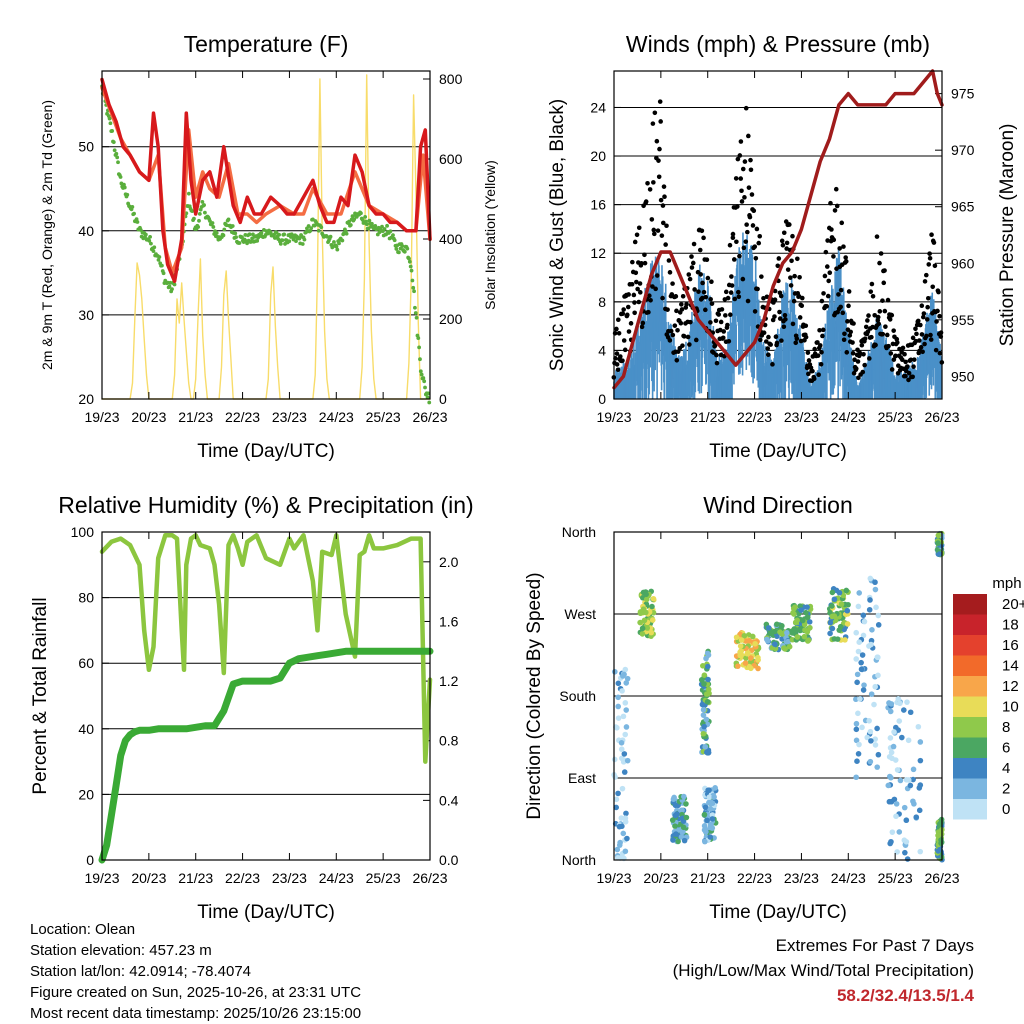  I want to click on legend-title: mph, so click(1006, 583).